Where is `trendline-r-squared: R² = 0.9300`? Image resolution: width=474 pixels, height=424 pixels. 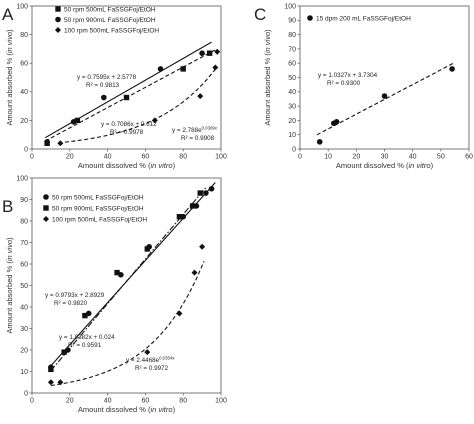 trendline-r-squared: R² = 0.9300 is located at coordinates (344, 83).